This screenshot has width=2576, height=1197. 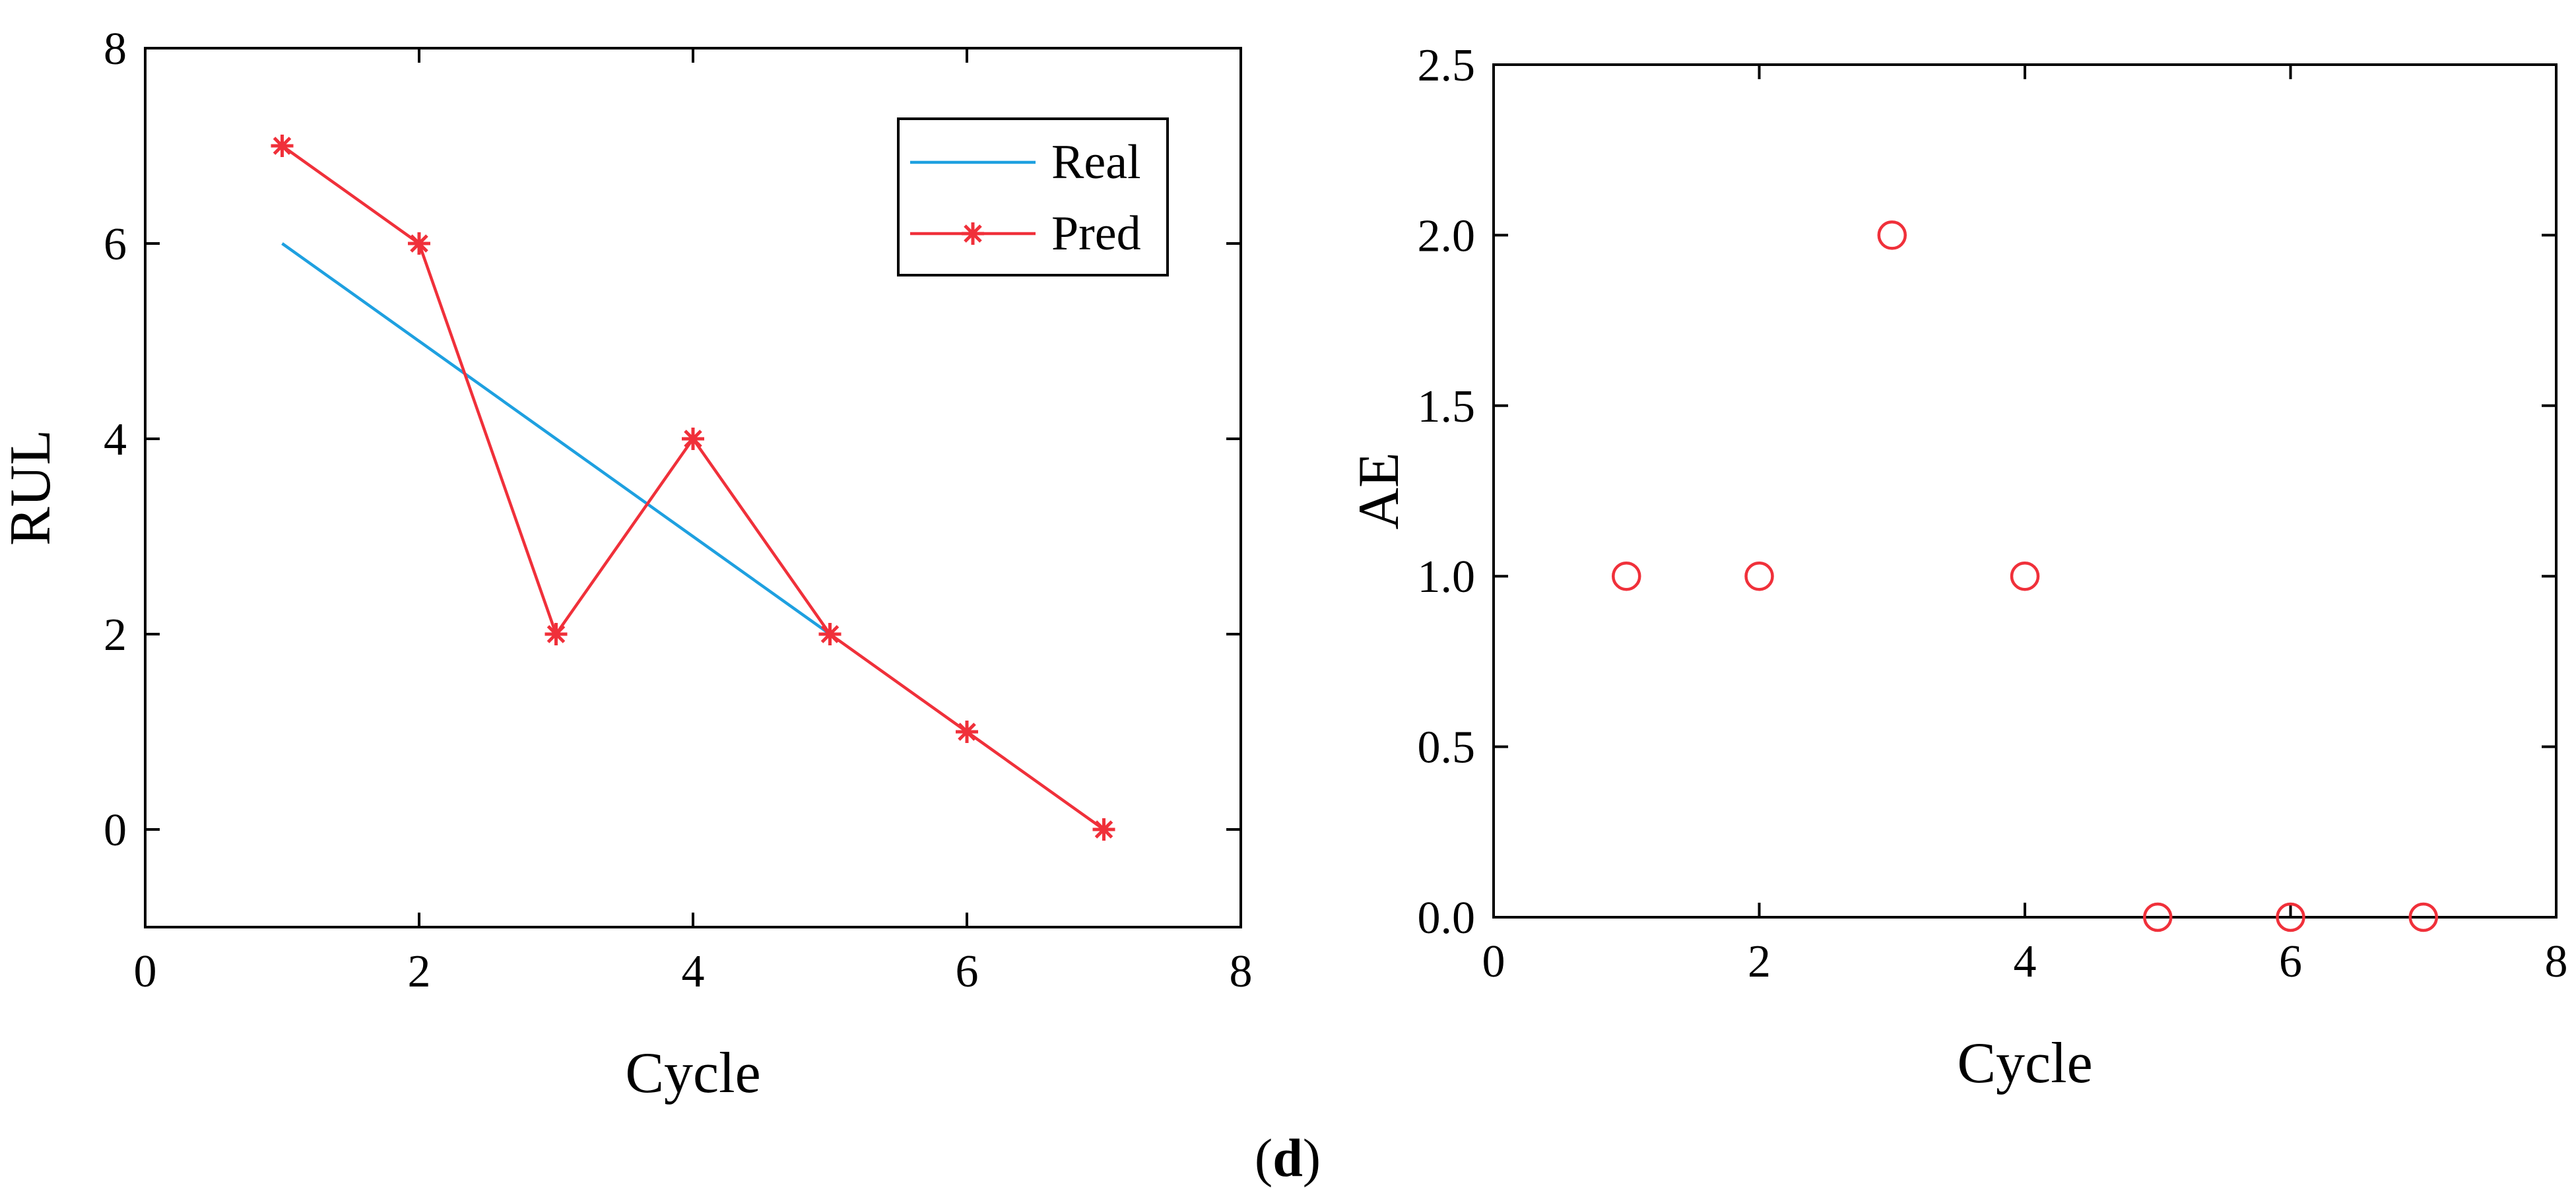 What do you see at coordinates (115, 49) in the screenshot?
I see `rul-y-tick-label: 8` at bounding box center [115, 49].